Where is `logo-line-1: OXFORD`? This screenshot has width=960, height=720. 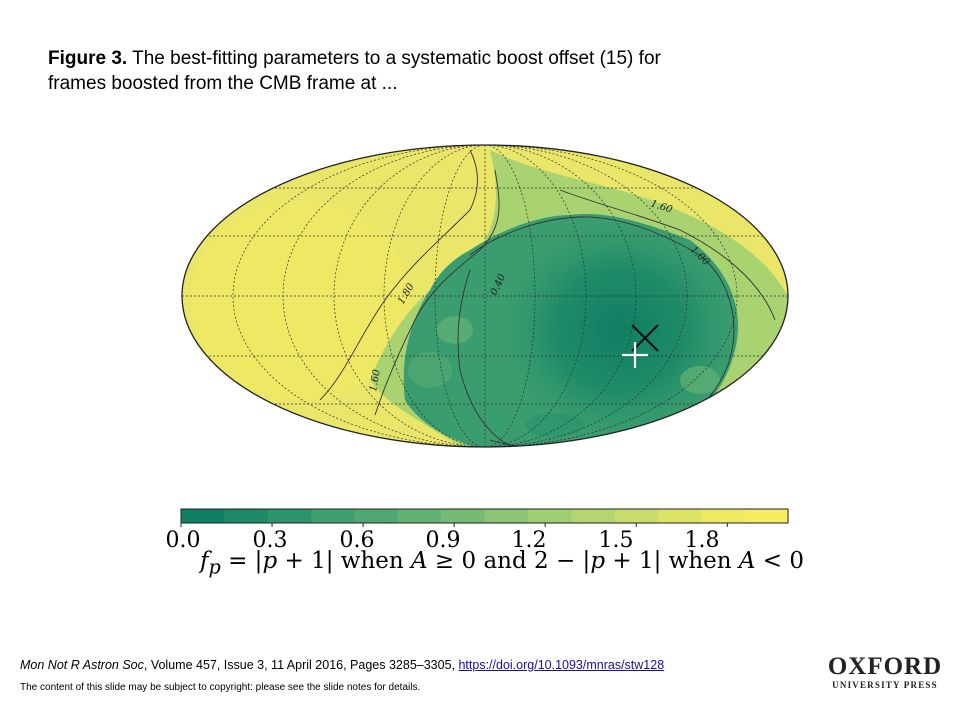
logo-line-1: OXFORD is located at coordinates (885, 666).